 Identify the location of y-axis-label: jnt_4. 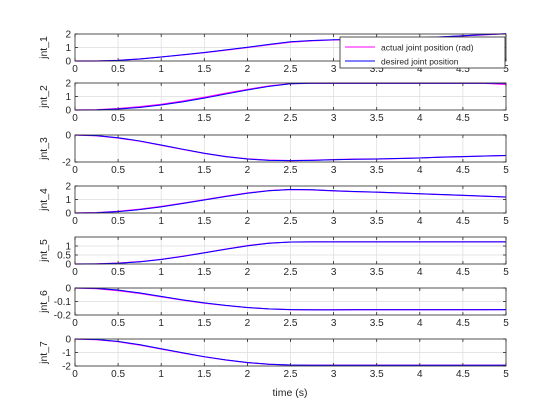
(44, 200).